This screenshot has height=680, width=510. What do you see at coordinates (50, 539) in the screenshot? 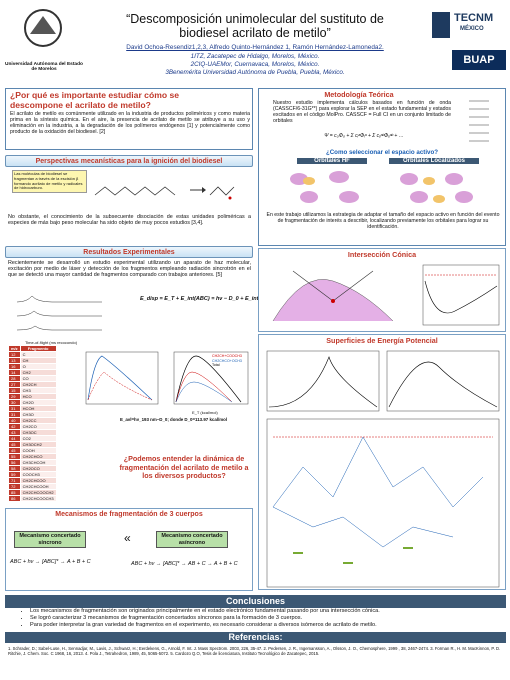
I see `sync-box: Mecanismo concertado síncrono` at bounding box center [50, 539].